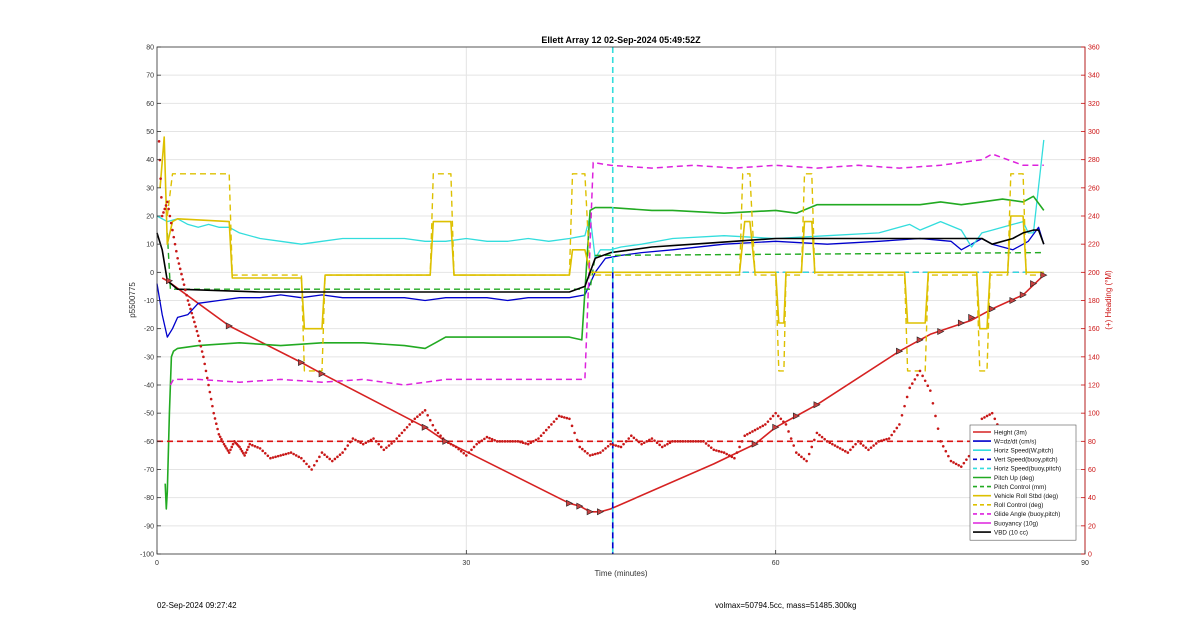 Image resolution: width=1200 pixels, height=622 pixels. What do you see at coordinates (150, 48) in the screenshot?
I see `y-tick-label-left: 80` at bounding box center [150, 48].